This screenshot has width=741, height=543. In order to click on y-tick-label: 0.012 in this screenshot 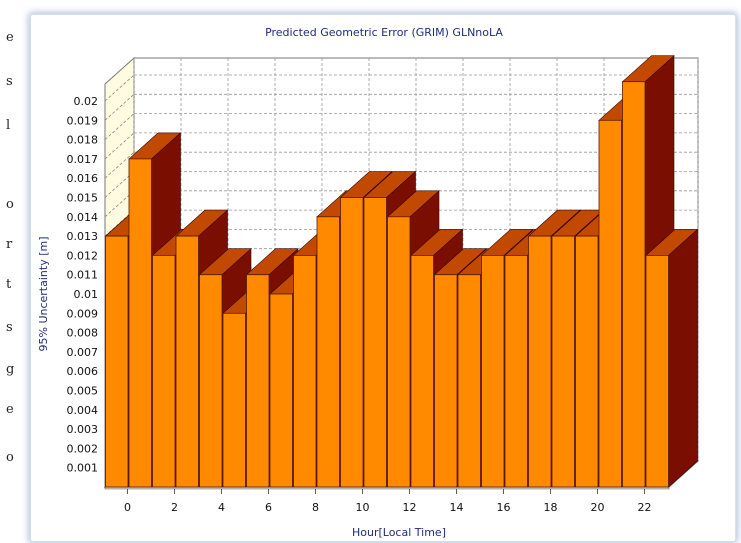, I will do `click(83, 255)`.